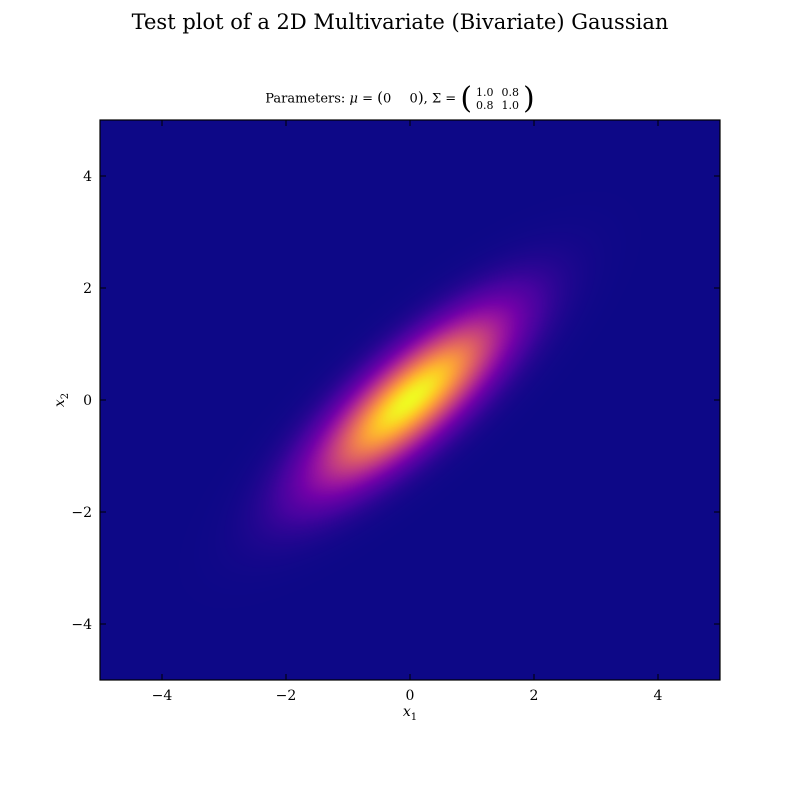 Image resolution: width=800 pixels, height=800 pixels. What do you see at coordinates (286, 696) in the screenshot?
I see `x-tick-label: −2` at bounding box center [286, 696].